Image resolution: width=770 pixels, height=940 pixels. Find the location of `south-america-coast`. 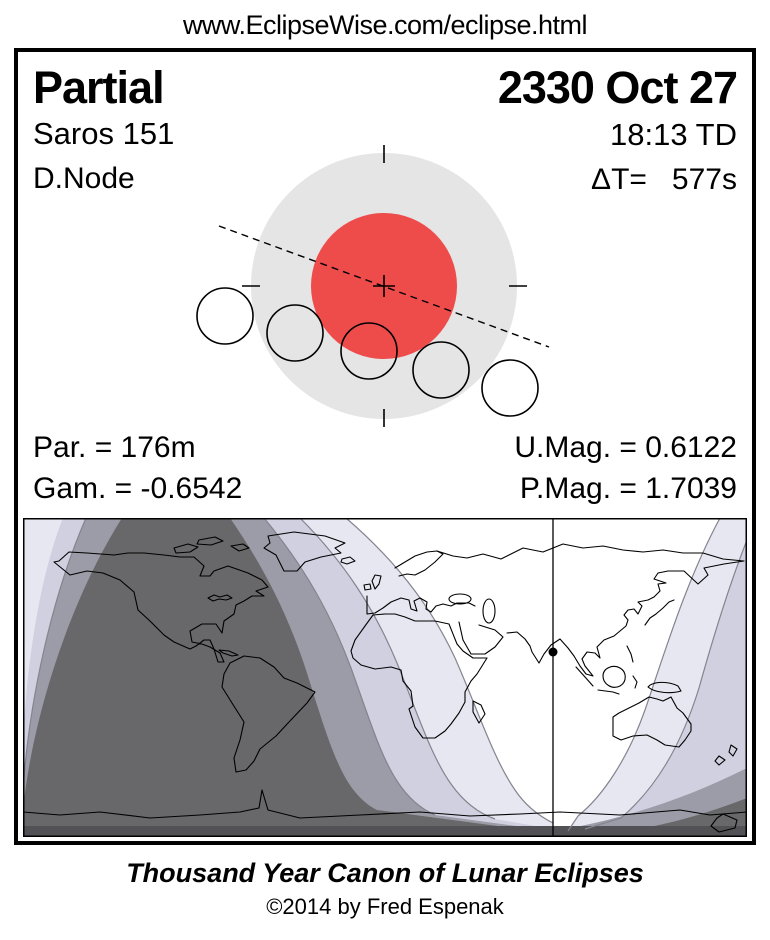

south-america-coast is located at coordinates (268, 714).